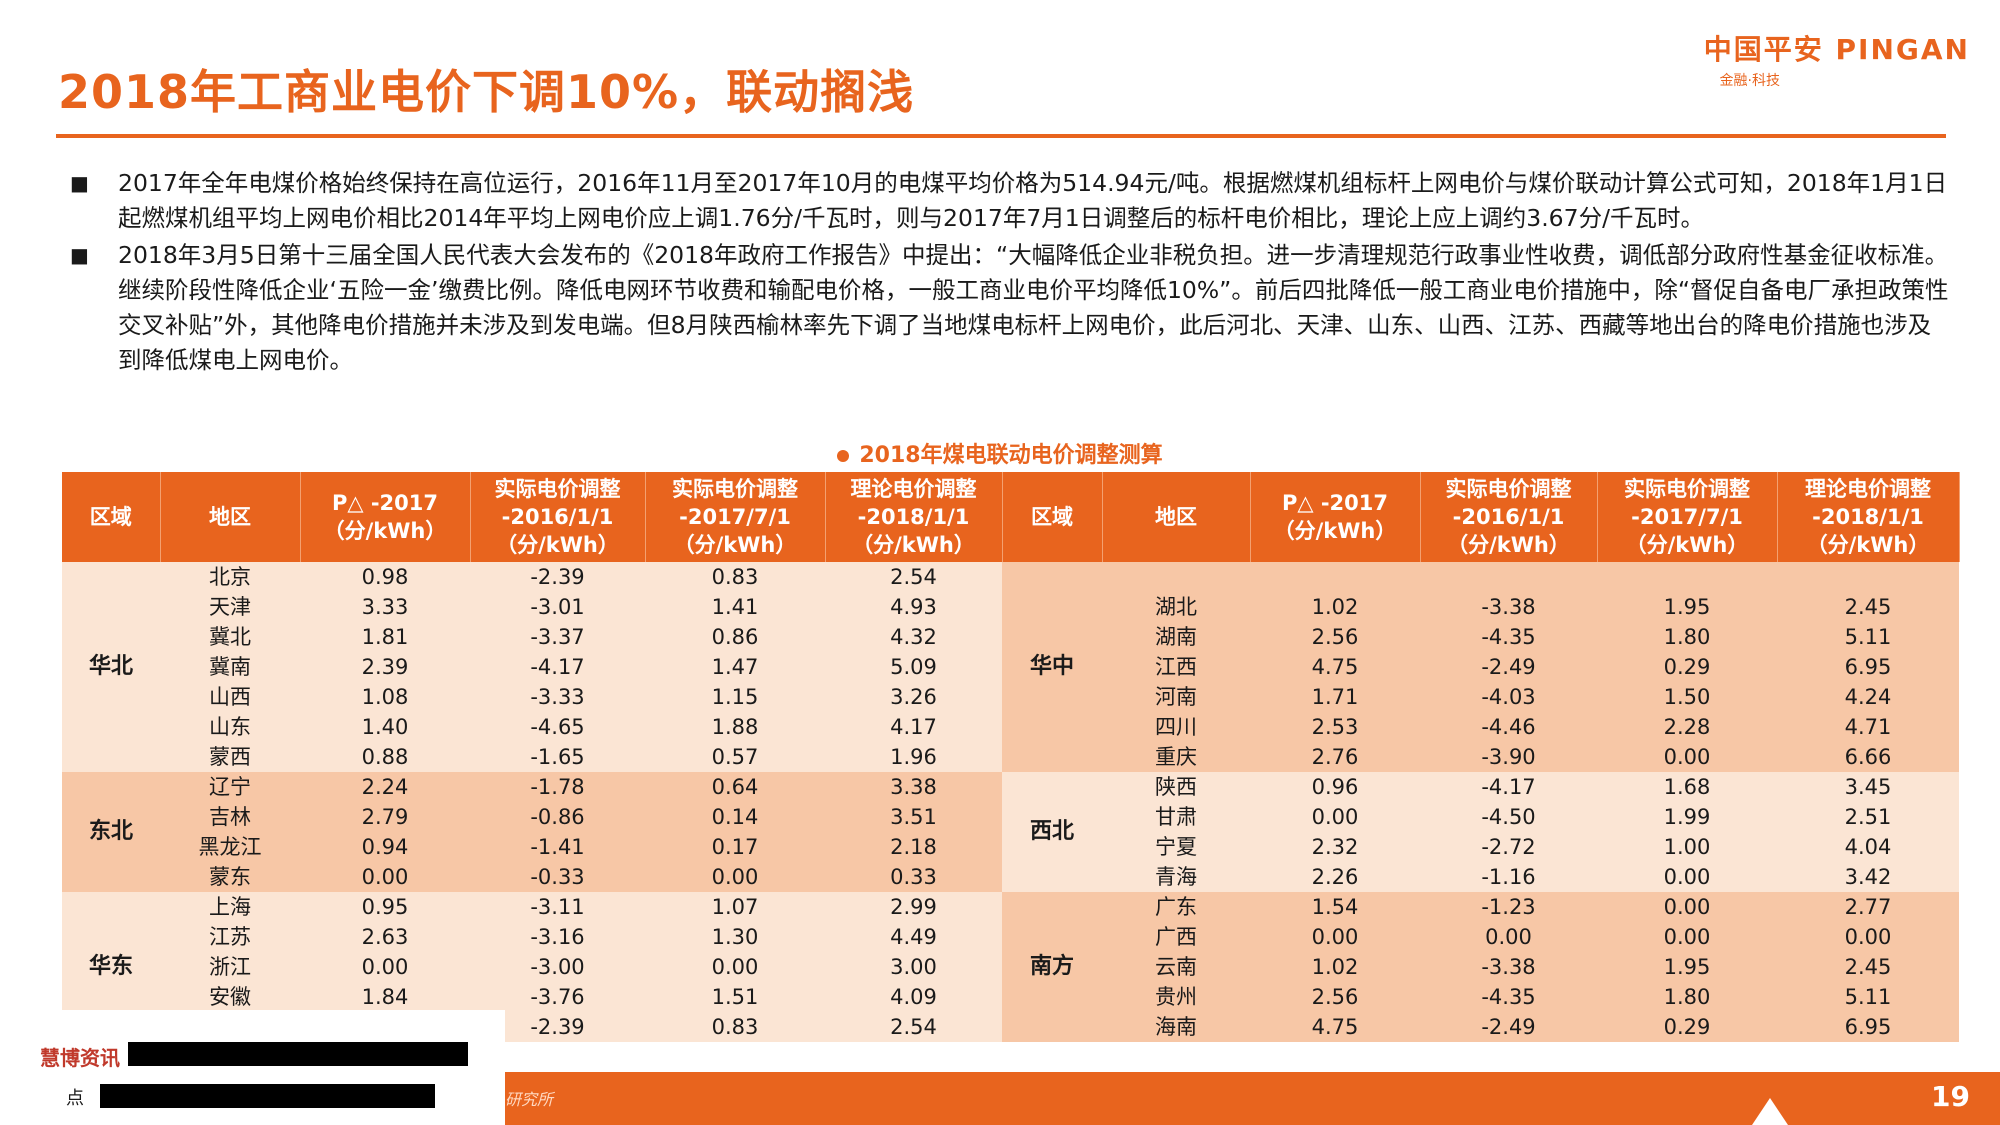  What do you see at coordinates (1010, 967) in the screenshot?
I see `table-row: 浙江 0.00 -3.00 0.00 3.00 云南 1.02 -3.38 1.95 2.45` at bounding box center [1010, 967].